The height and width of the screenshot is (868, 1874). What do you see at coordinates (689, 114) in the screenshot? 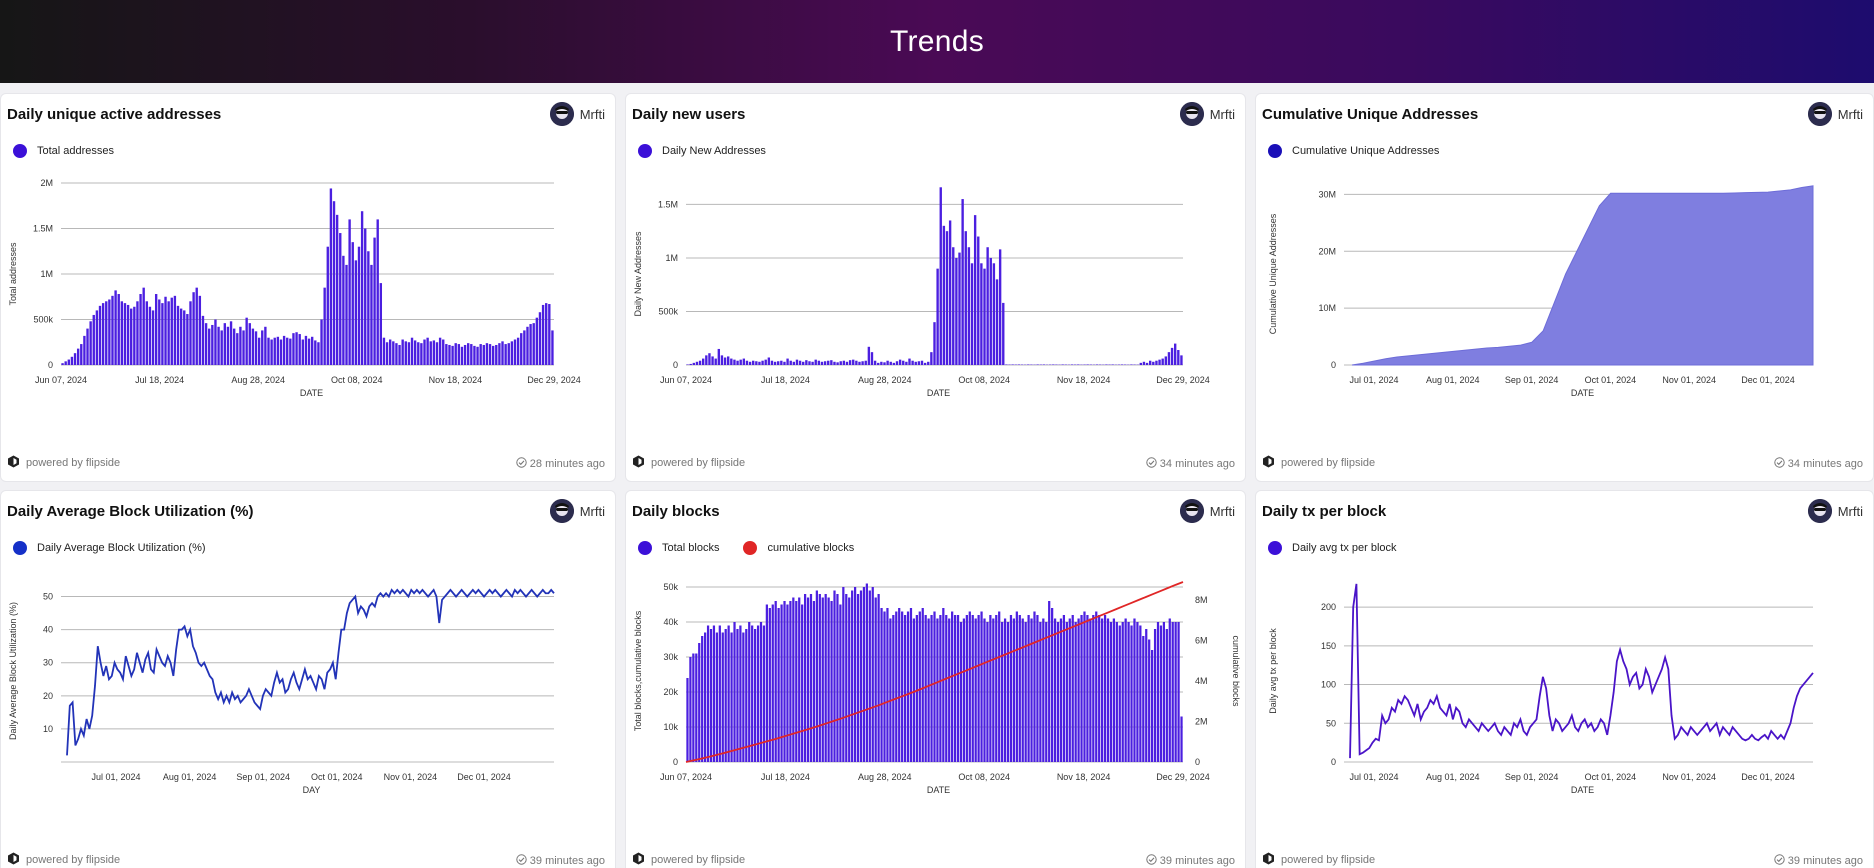
I see `card-title: Daily new users` at bounding box center [689, 114].